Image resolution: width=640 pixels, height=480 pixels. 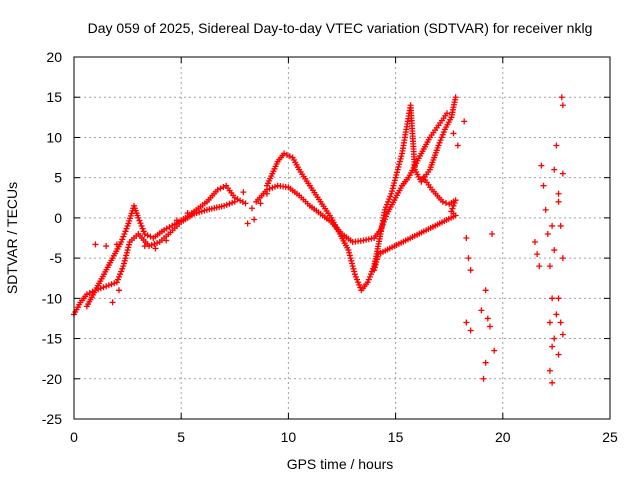 I want to click on y-tick-label: -20, so click(x=52, y=379).